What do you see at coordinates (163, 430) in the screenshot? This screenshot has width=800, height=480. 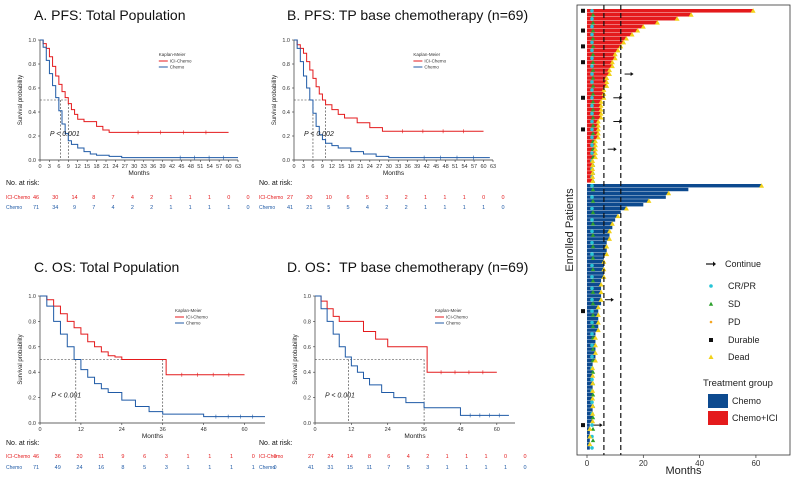 I see `x-tick-label: 36` at bounding box center [163, 430].